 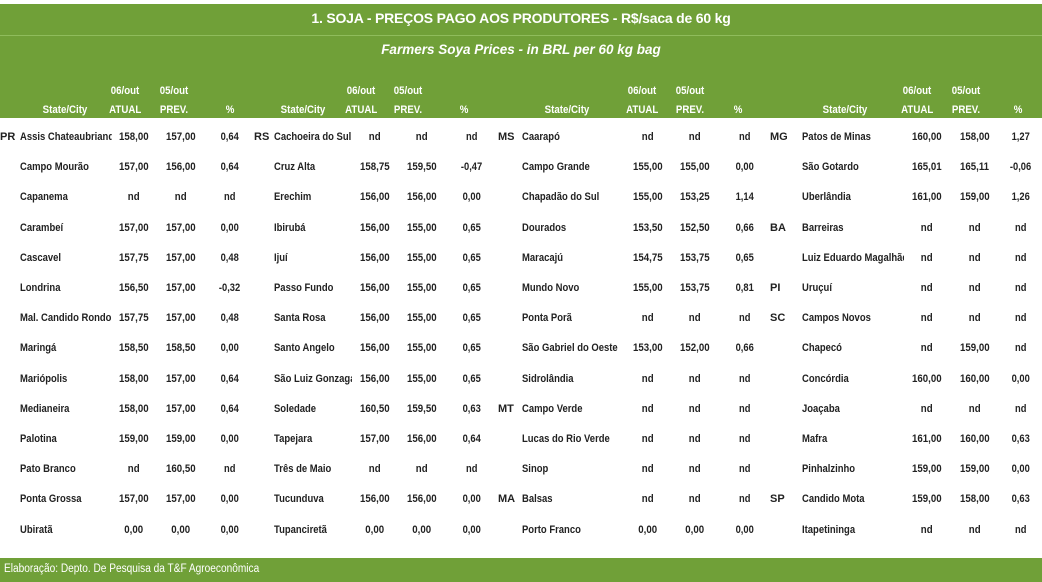 What do you see at coordinates (313, 288) in the screenshot?
I see `city-name: Passo Fundo` at bounding box center [313, 288].